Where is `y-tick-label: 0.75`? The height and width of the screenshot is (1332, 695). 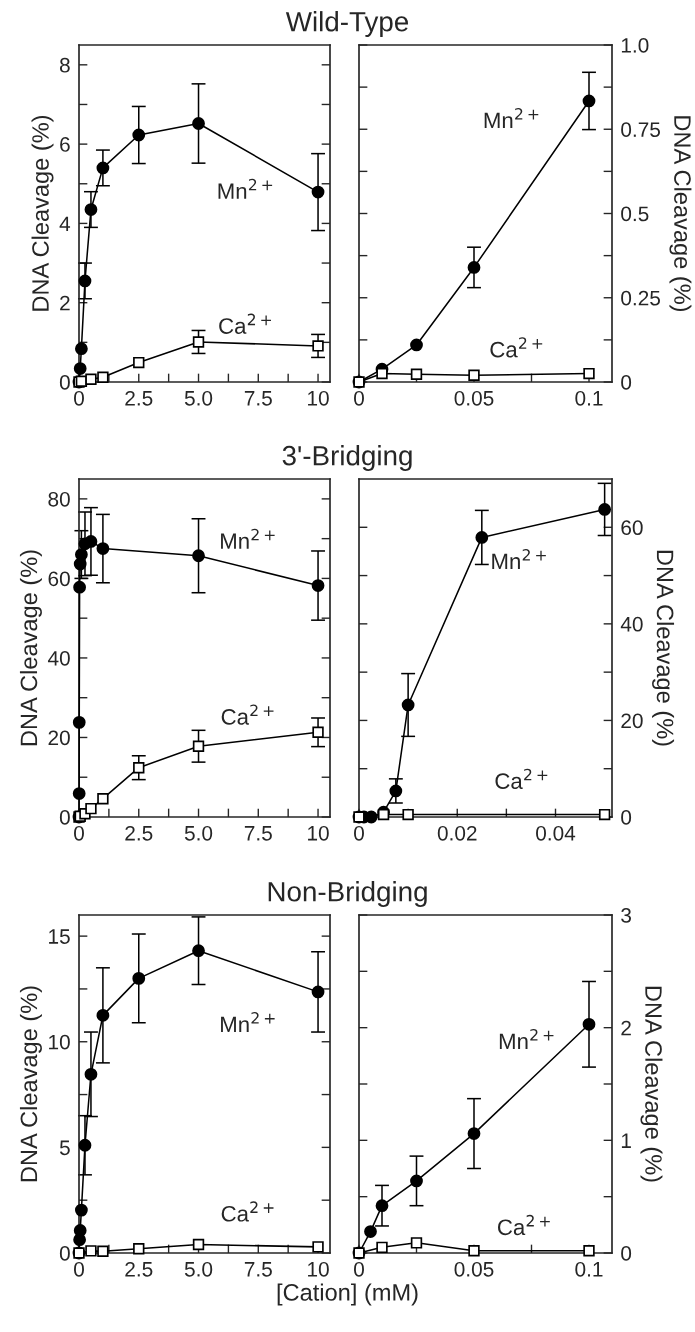 y-tick-label: 0.75 is located at coordinates (641, 129).